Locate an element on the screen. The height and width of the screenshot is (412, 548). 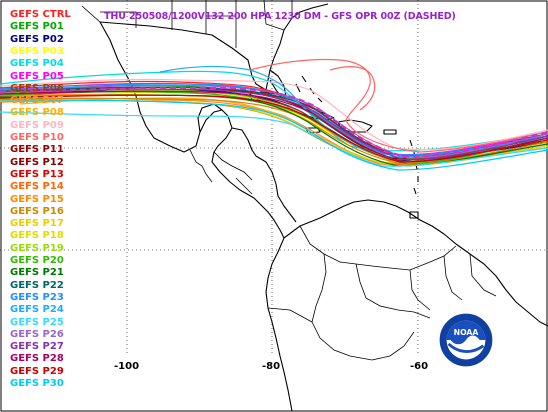
legend-item: GEFS P09 is located at coordinates (37, 125).